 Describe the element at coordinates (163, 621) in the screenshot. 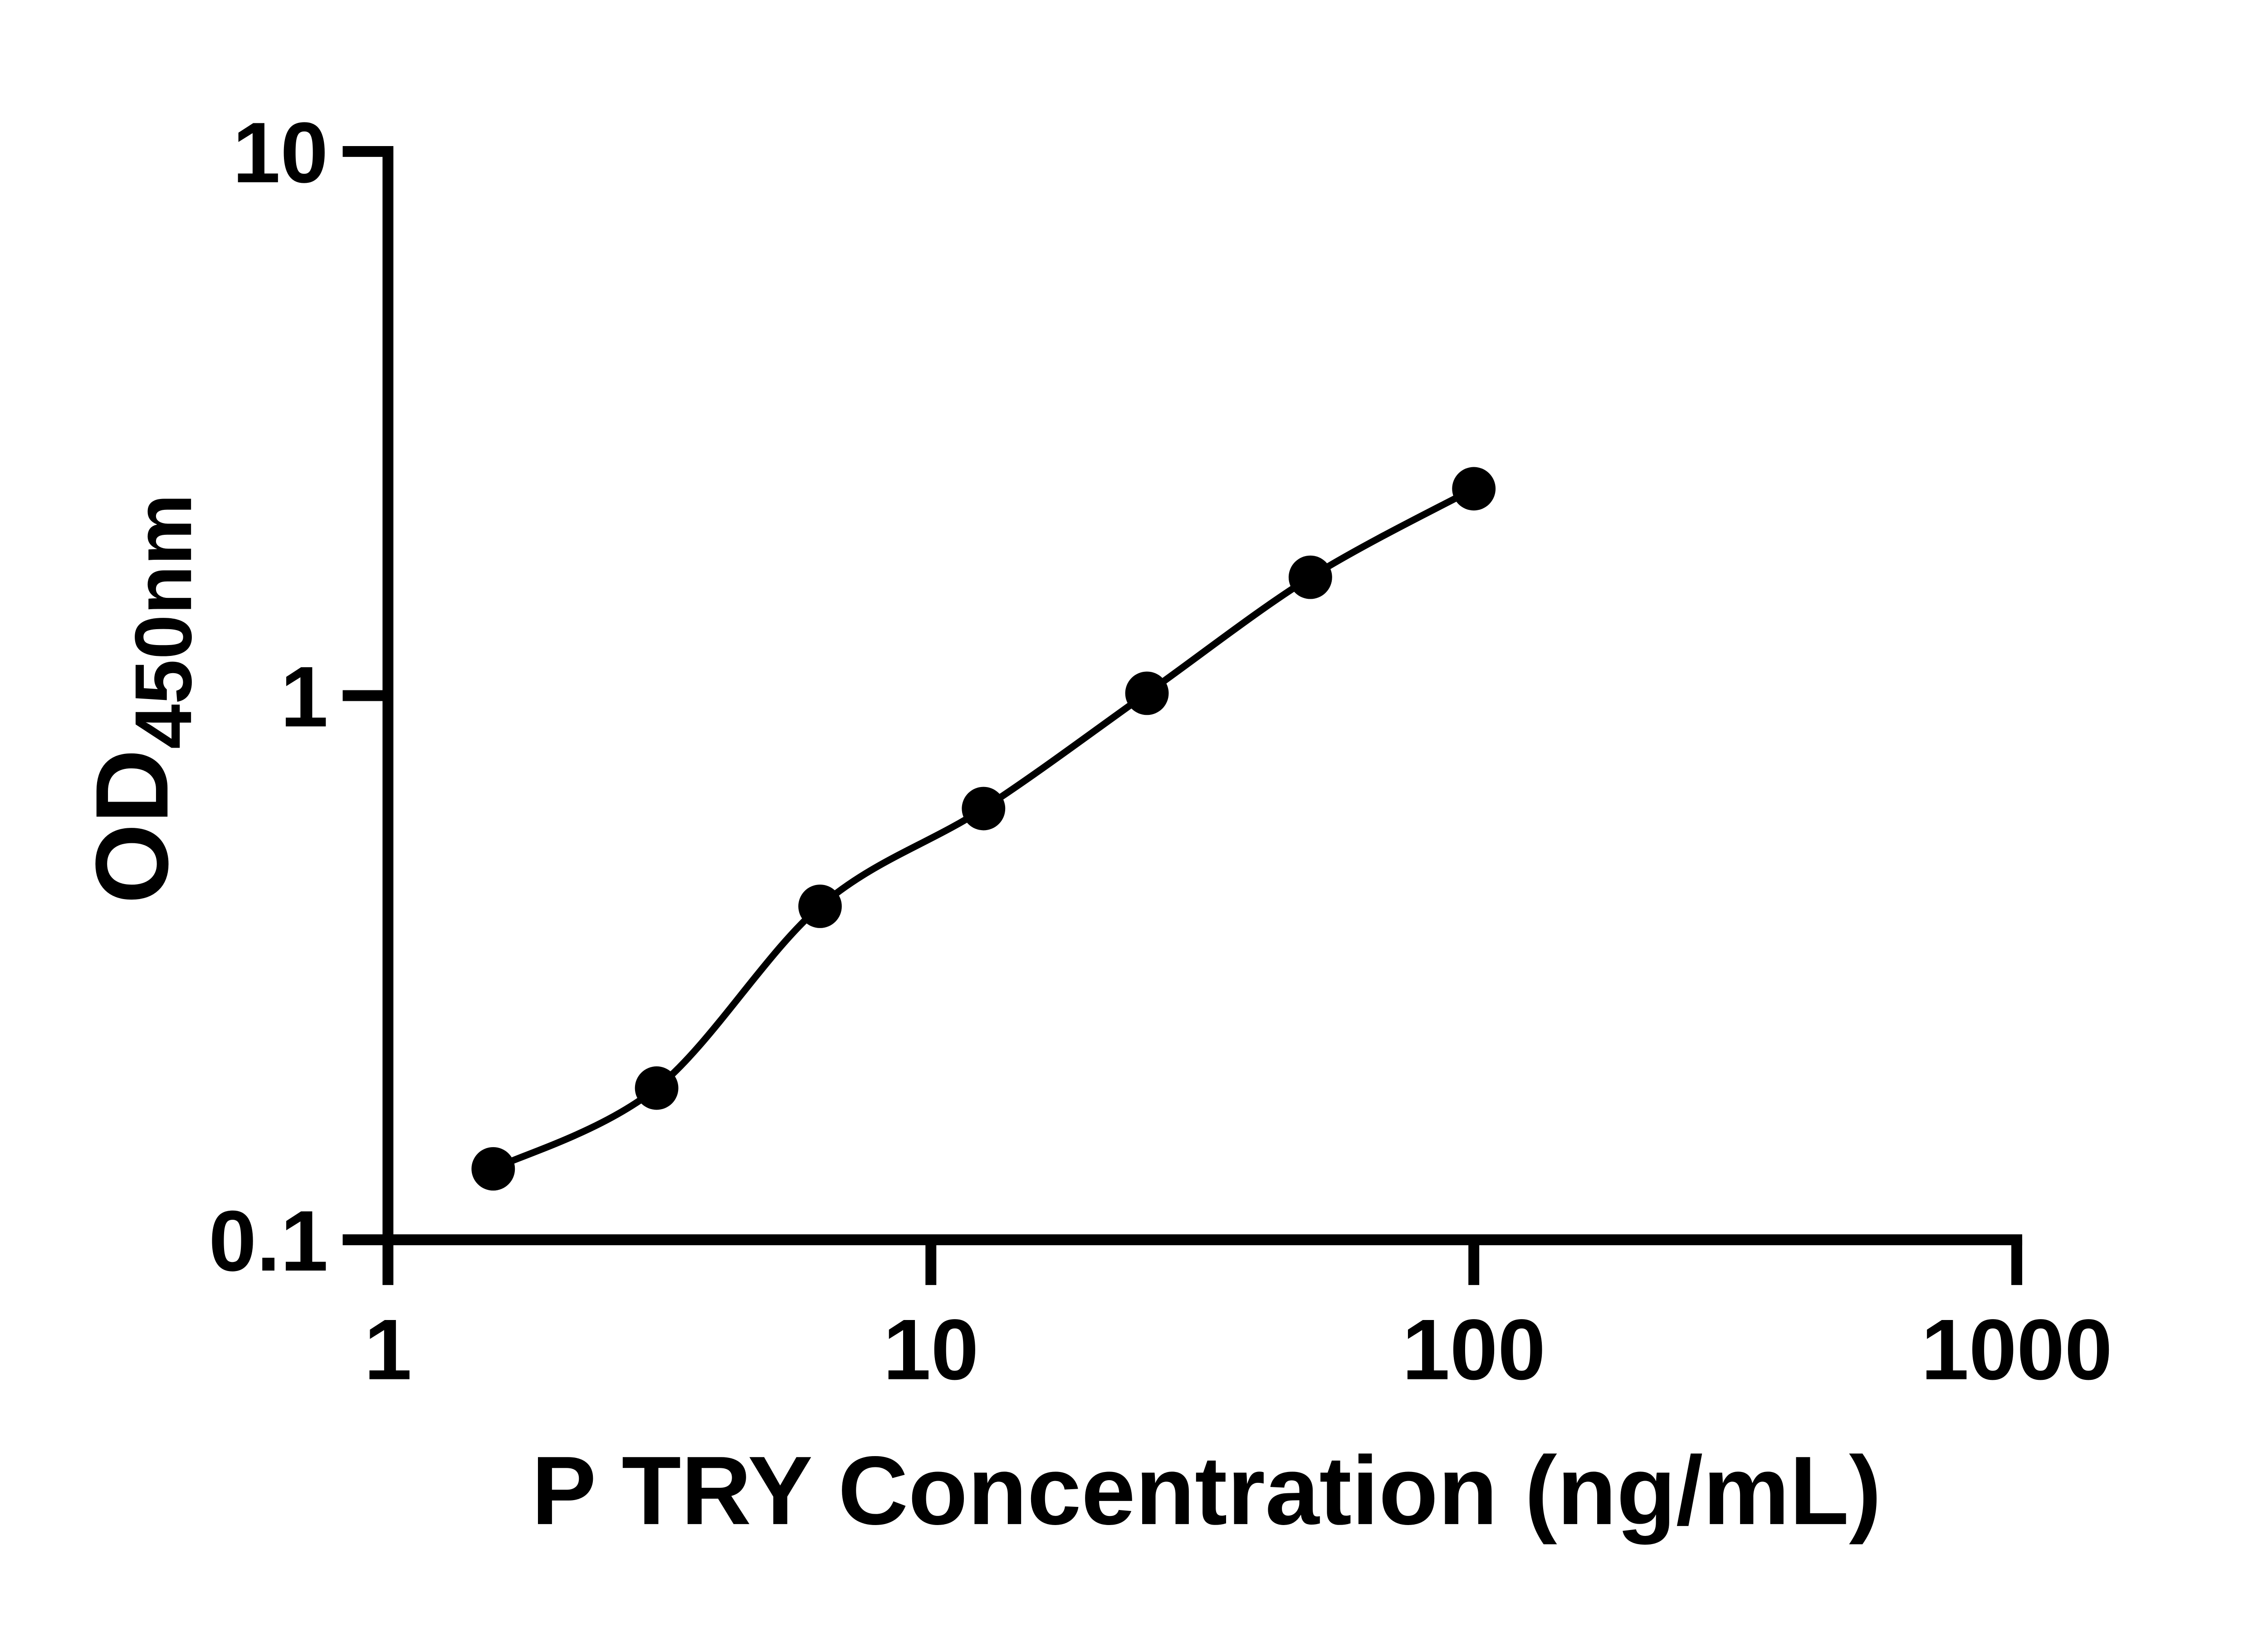

I see `y-axis-title-subscript: 450nm` at that location.